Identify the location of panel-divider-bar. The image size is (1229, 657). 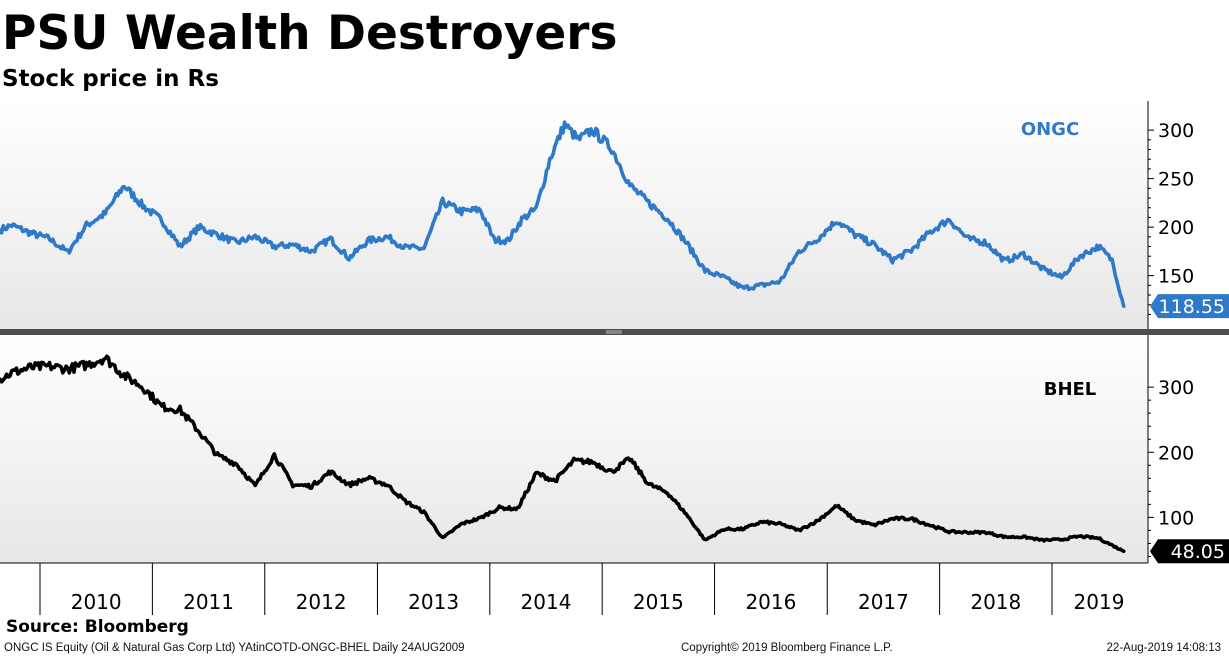
(614, 332).